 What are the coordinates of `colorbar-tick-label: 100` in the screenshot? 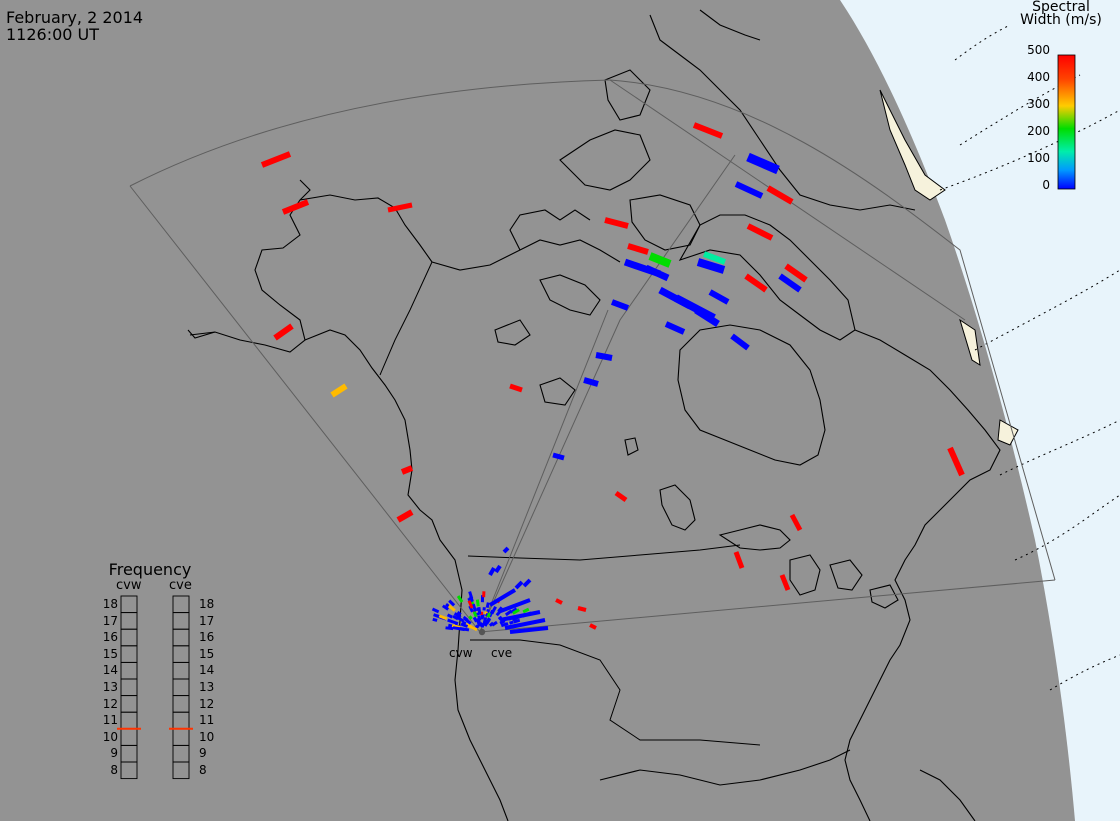 It's located at (1030, 158).